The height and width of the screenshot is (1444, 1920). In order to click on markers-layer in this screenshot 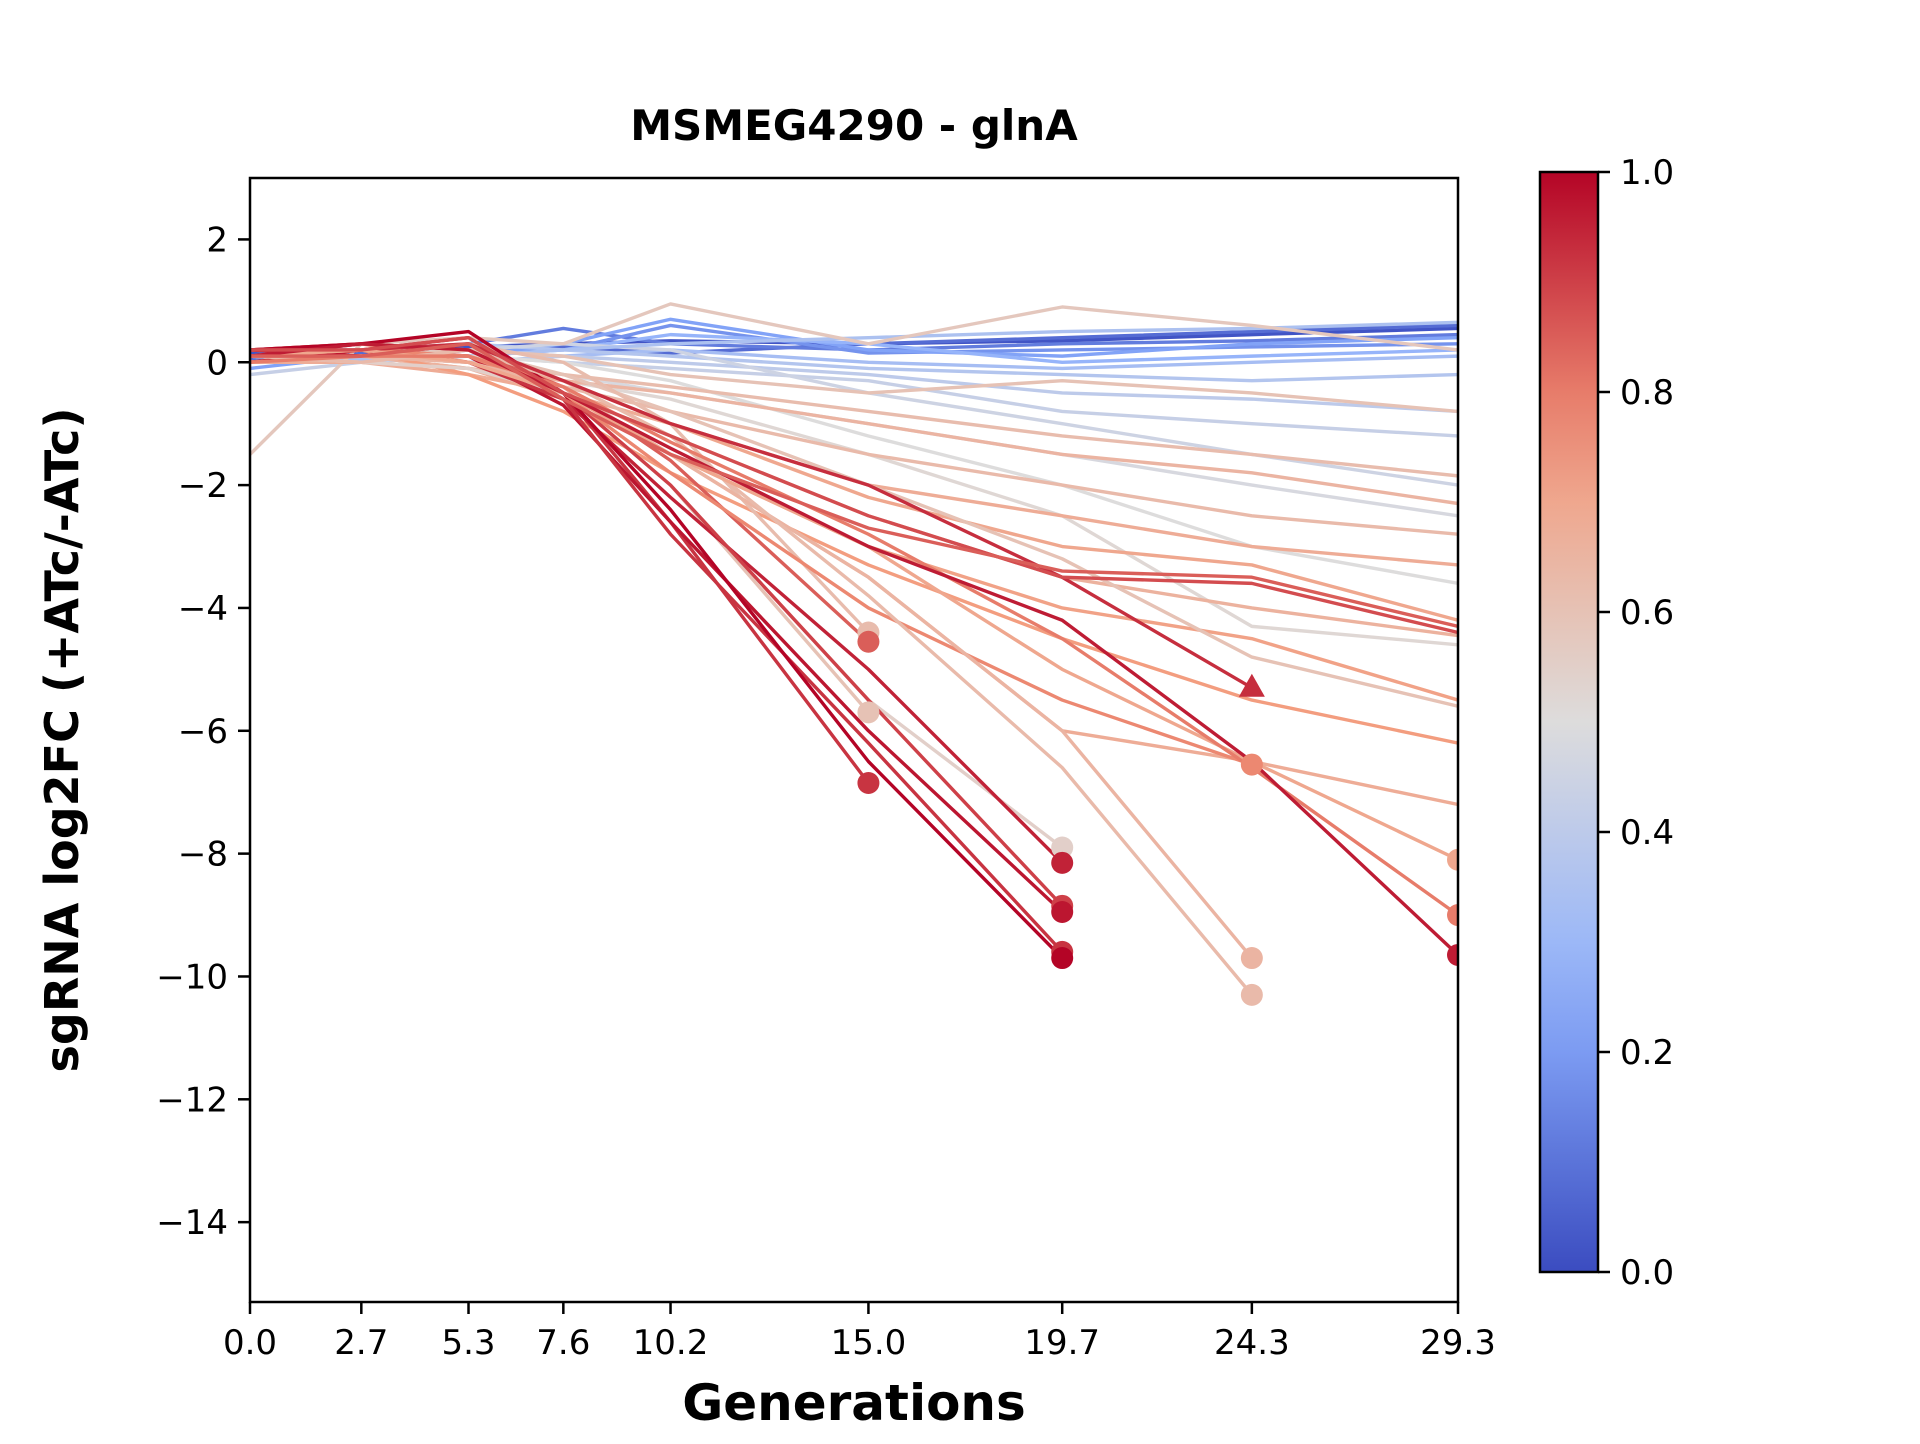, I will do `click(1157, 813)`.